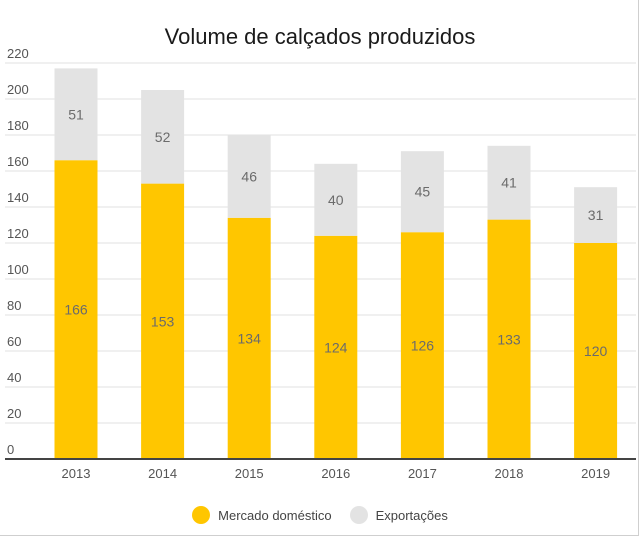 The image size is (640, 537). I want to click on y-tick-label: 80, so click(14, 305).